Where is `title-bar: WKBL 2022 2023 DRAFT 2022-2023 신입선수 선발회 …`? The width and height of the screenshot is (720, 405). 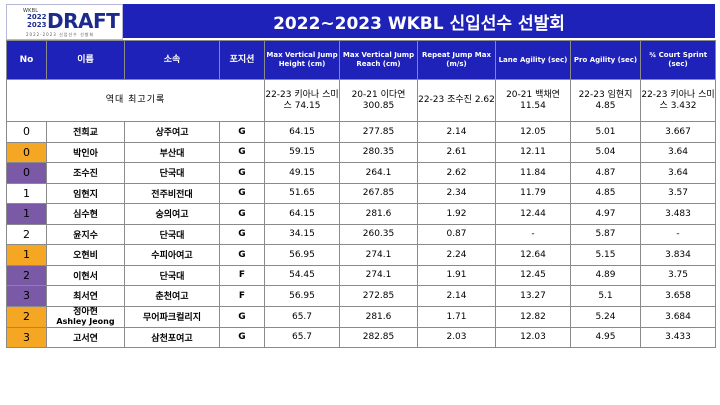
title-bar: WKBL 2022 2023 DRAFT 2022-2023 신입선수 선발회 … is located at coordinates (360, 20).